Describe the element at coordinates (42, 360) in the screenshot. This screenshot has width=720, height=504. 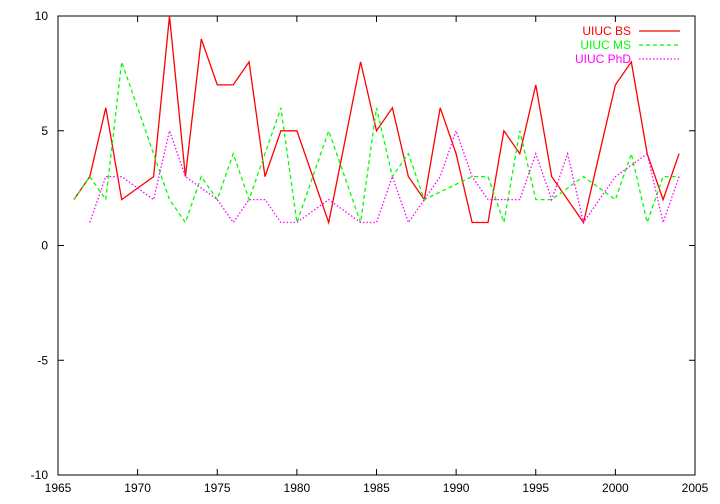
I see `y-tick-label: -5` at that location.